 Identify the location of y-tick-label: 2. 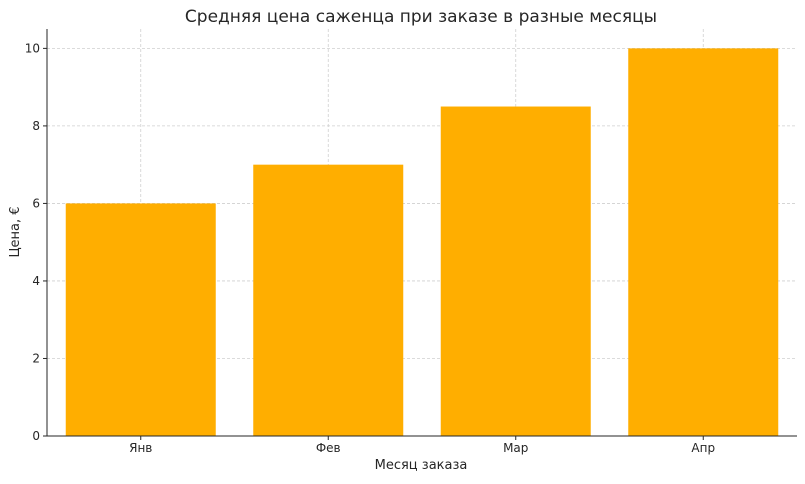
(36, 358).